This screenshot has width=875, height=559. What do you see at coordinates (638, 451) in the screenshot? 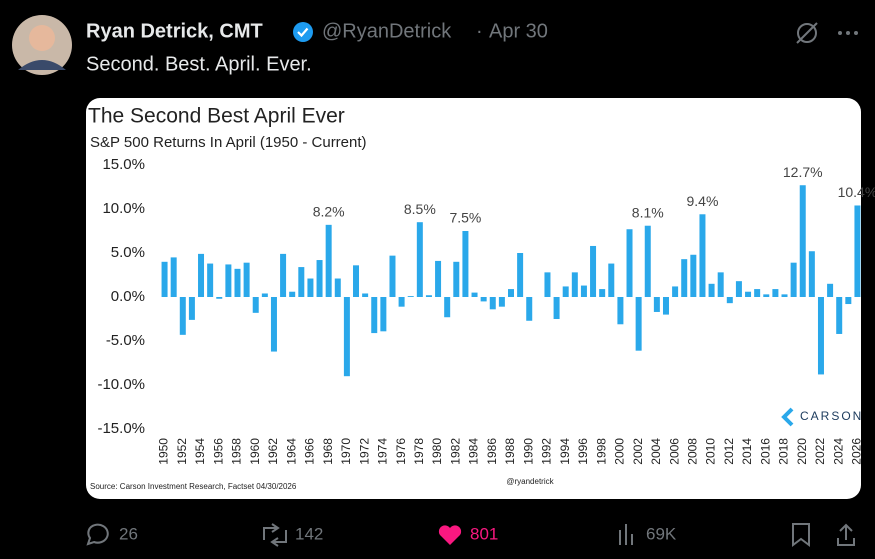
I see `x-tick-label: 2002` at bounding box center [638, 451].